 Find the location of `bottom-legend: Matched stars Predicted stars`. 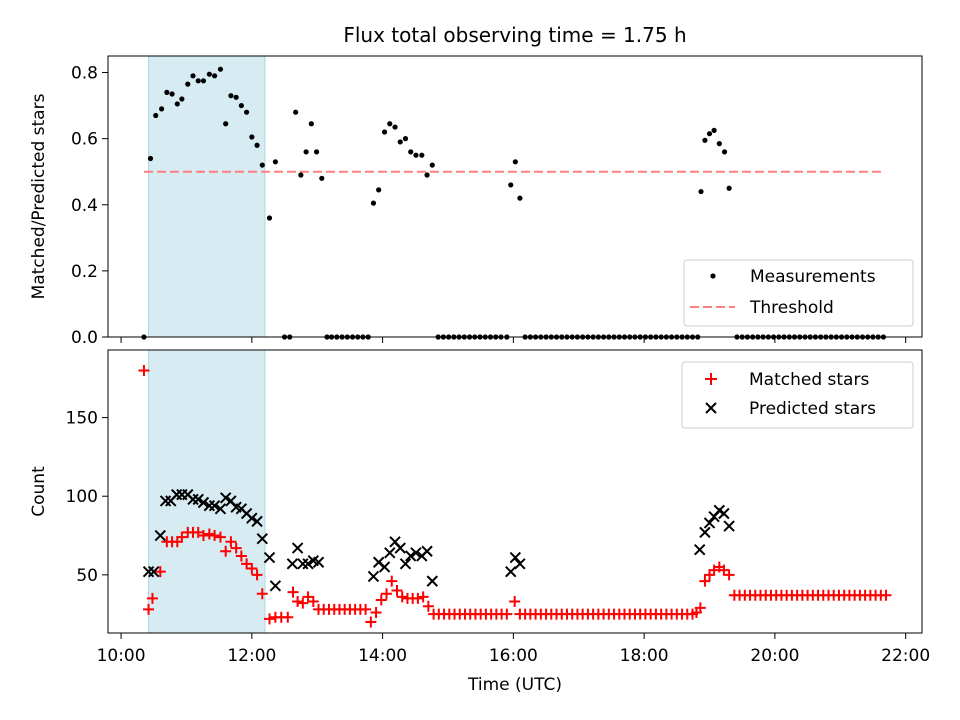

bottom-legend: Matched stars Predicted stars is located at coordinates (797, 395).